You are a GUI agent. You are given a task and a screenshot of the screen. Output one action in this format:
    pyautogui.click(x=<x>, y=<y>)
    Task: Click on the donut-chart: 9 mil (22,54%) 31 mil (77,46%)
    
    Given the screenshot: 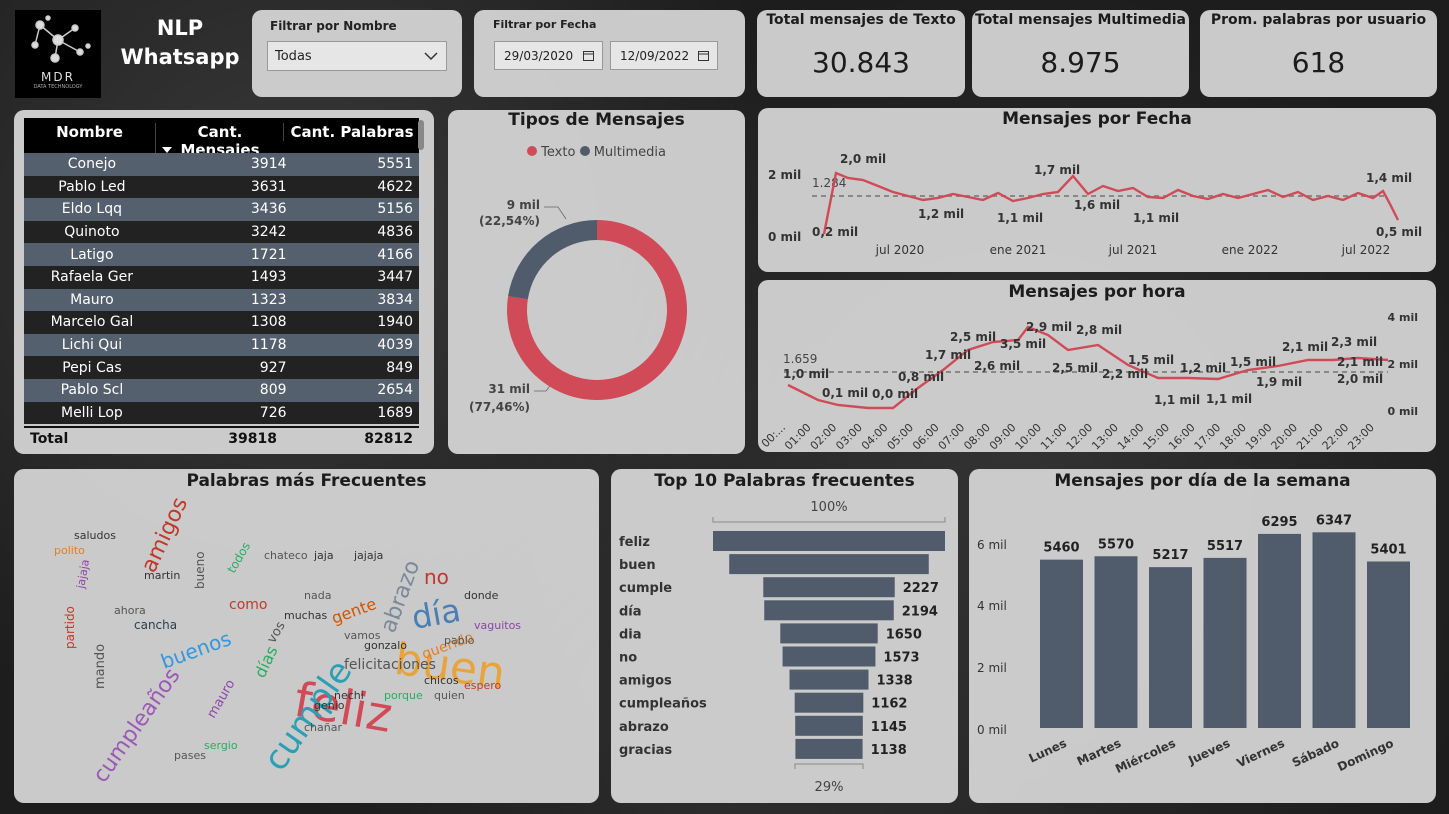 What is the action you would take?
    pyautogui.click(x=596, y=282)
    